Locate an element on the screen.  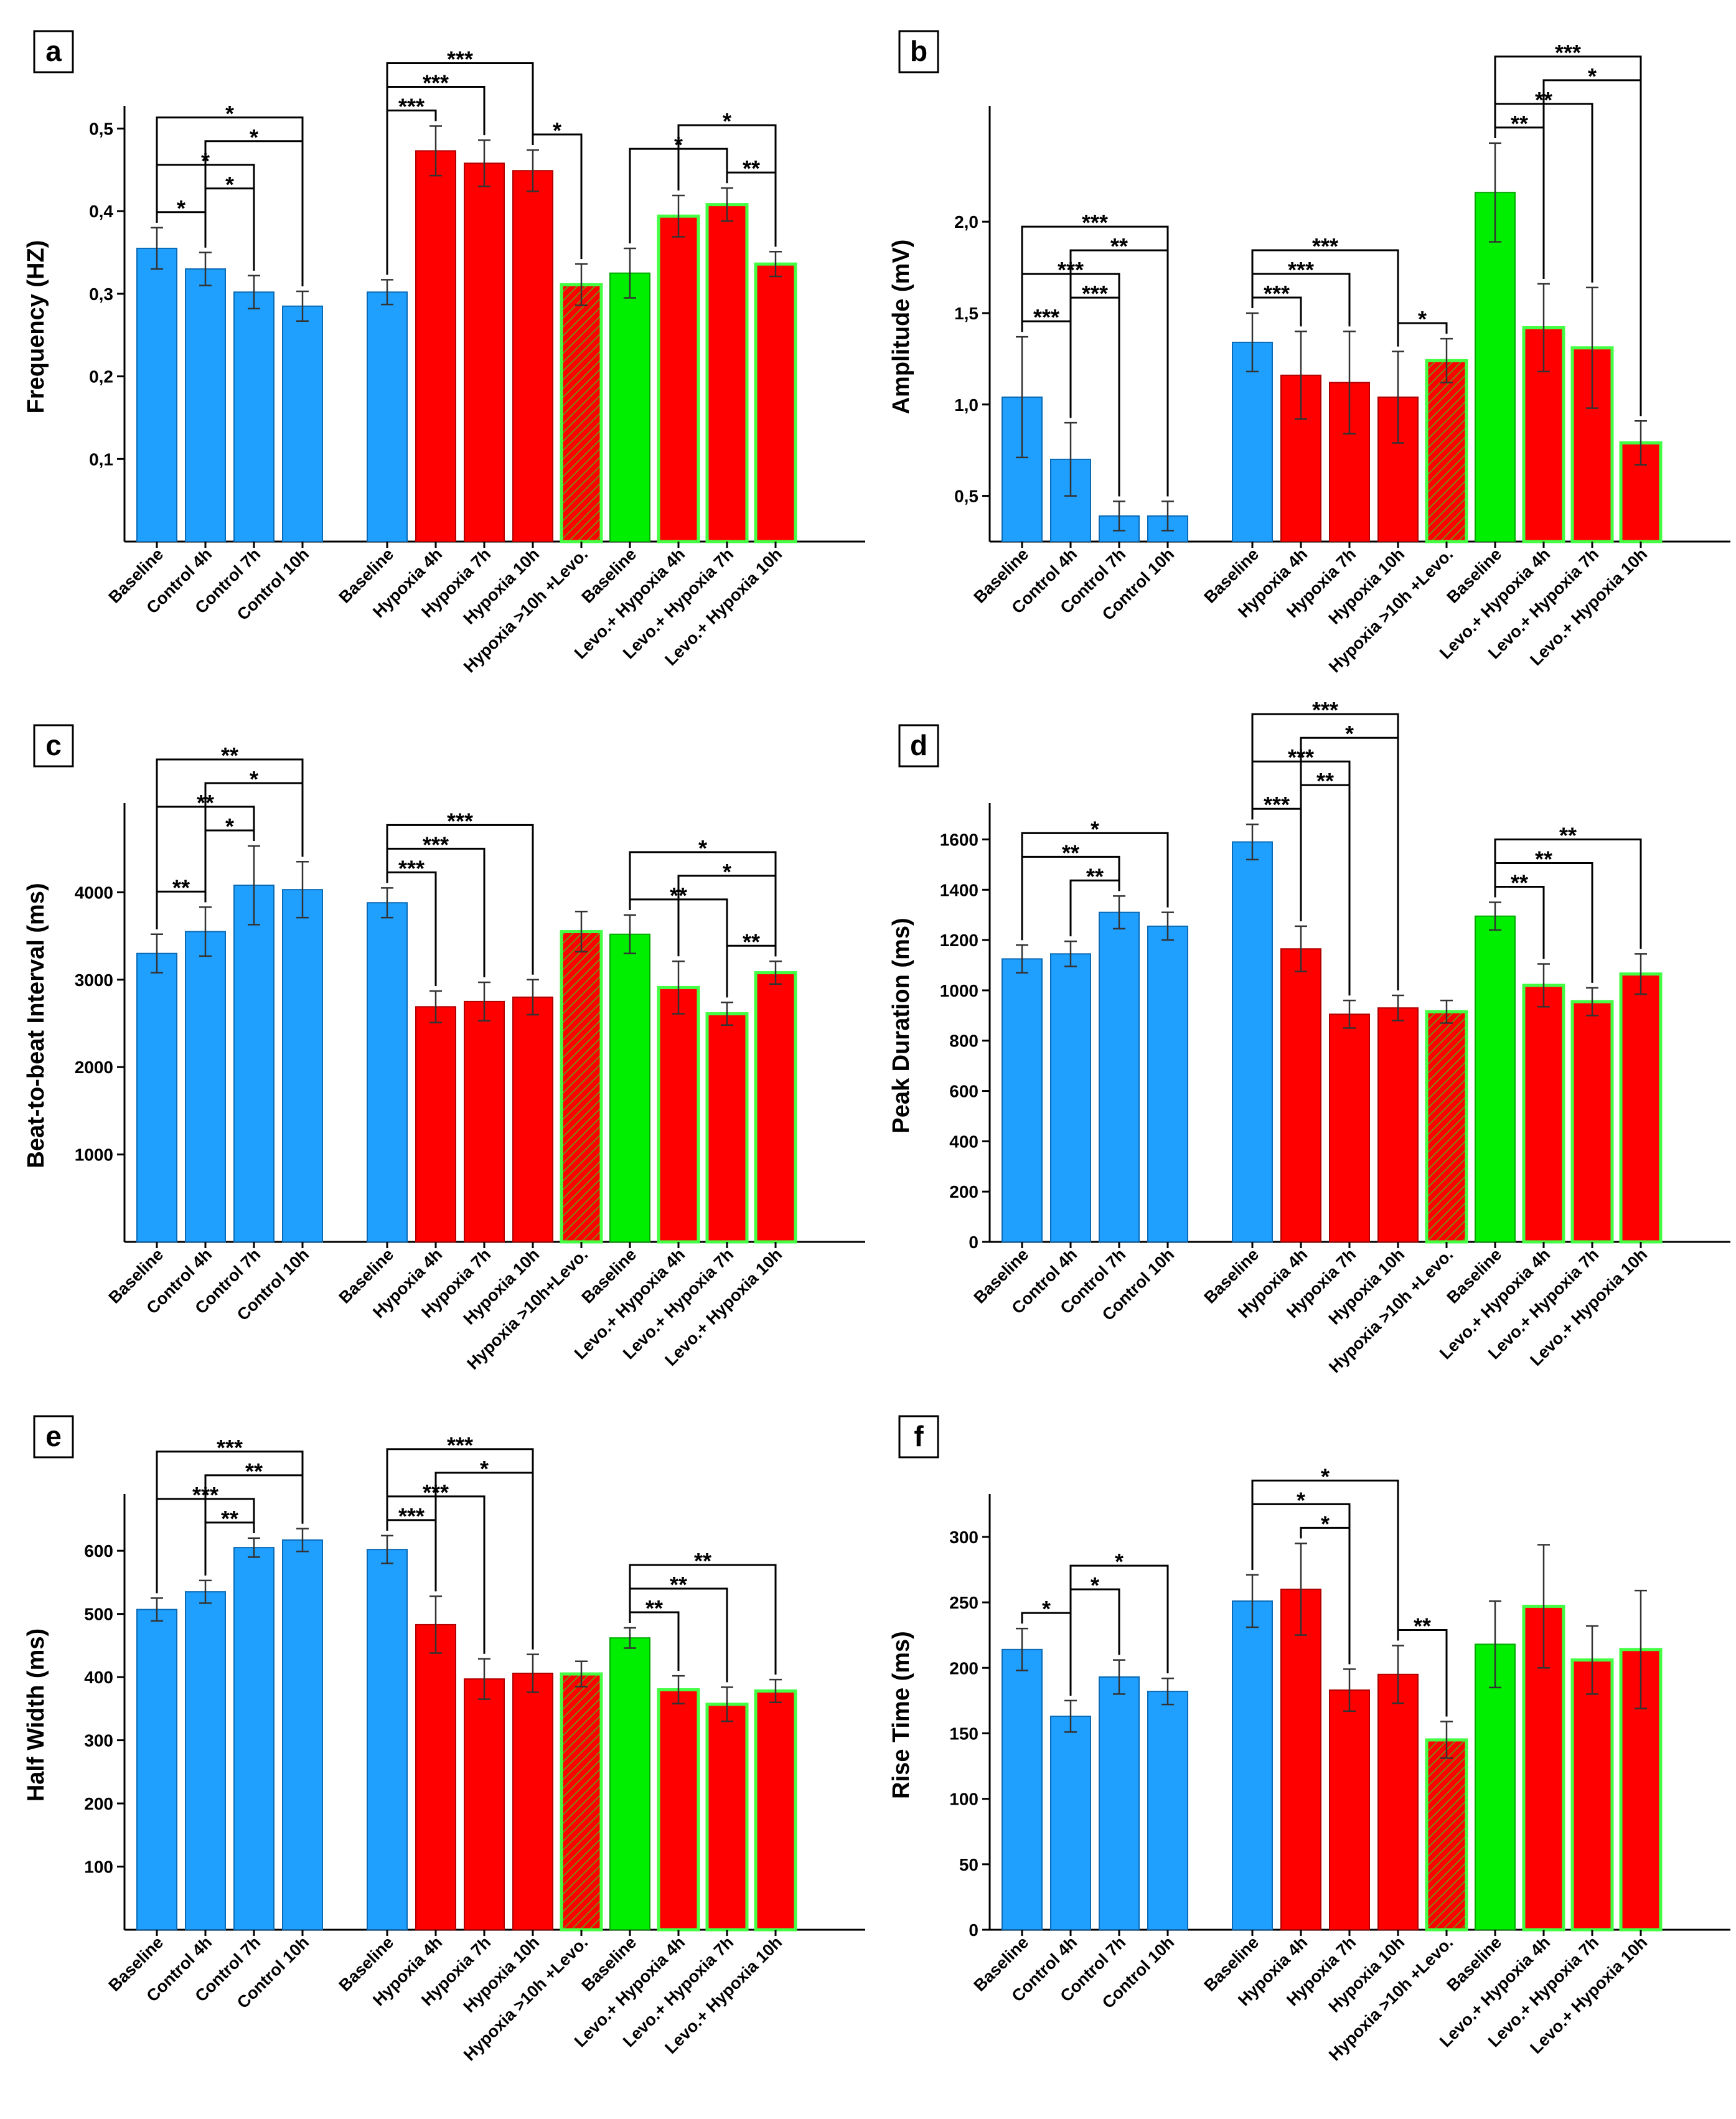
y-tick-label: 250 is located at coordinates (963, 1602).